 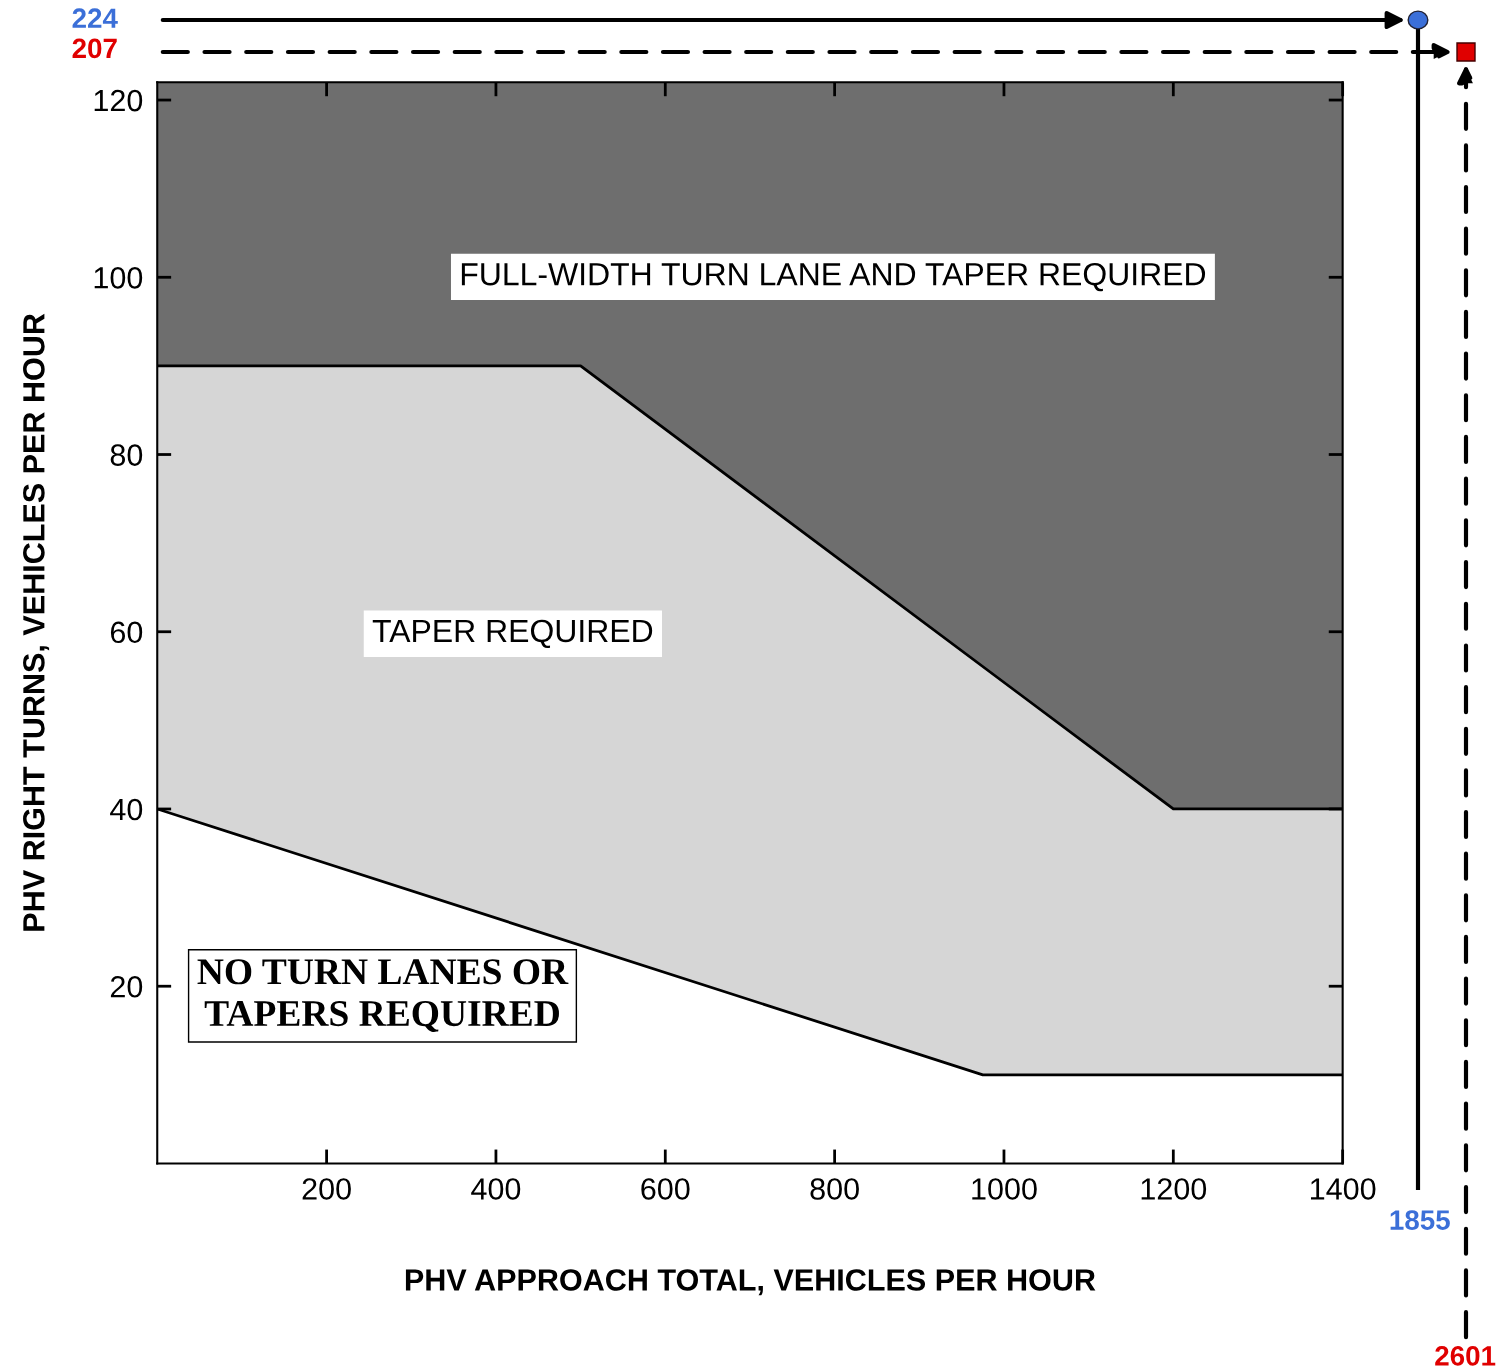 What do you see at coordinates (36, 622) in the screenshot?
I see `y-axis-title: PHV RIGHT TURNS, VEHICLES PER HOUR` at bounding box center [36, 622].